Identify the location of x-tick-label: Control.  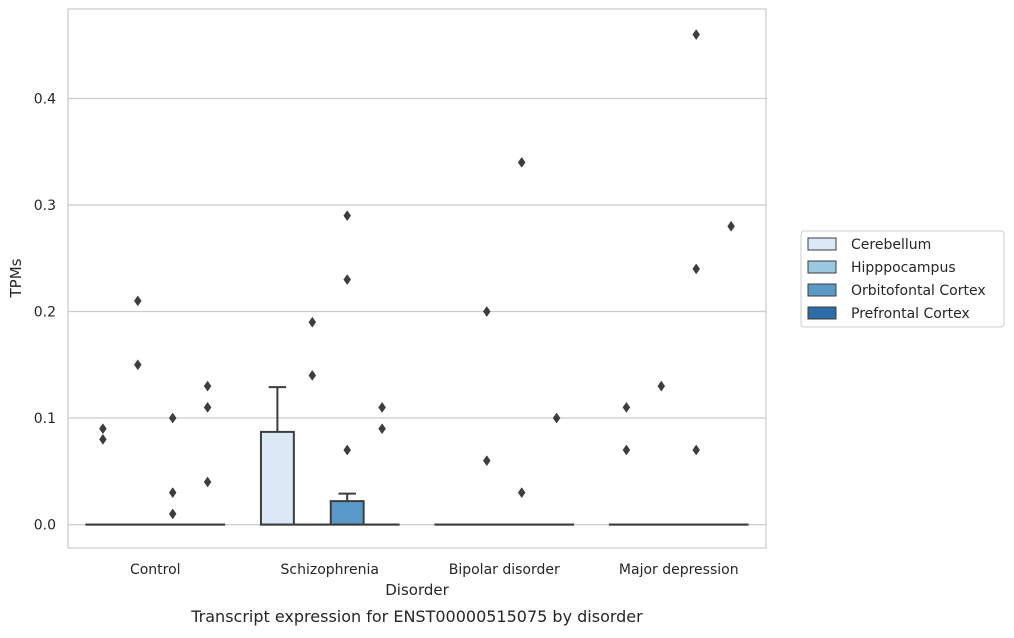
(155, 570).